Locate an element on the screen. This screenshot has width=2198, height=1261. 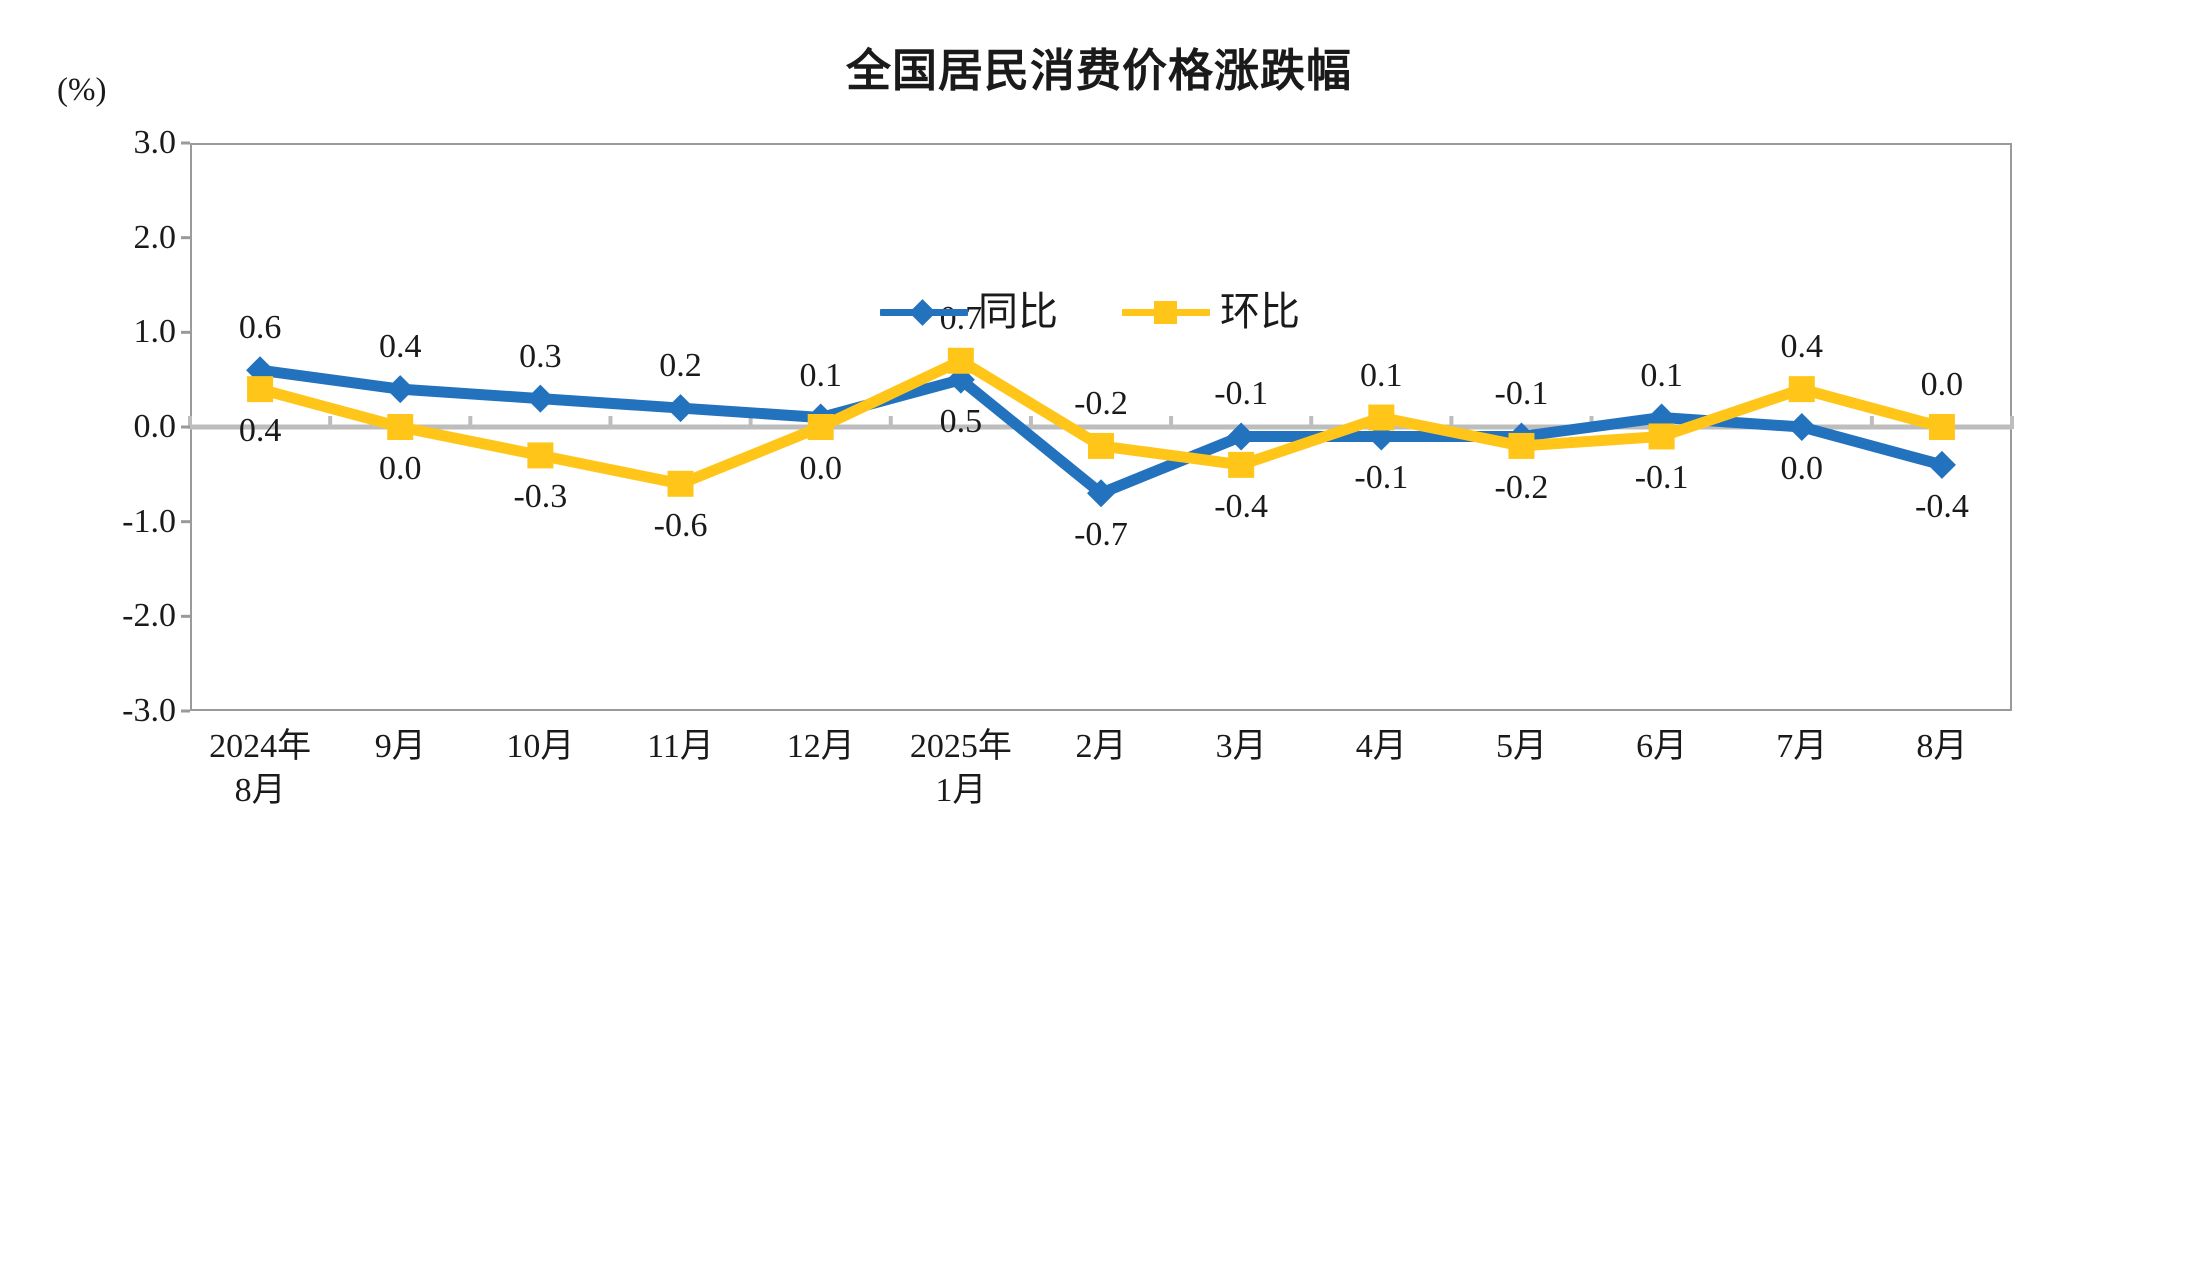
data-point-label: -0.3 is located at coordinates (540, 497).